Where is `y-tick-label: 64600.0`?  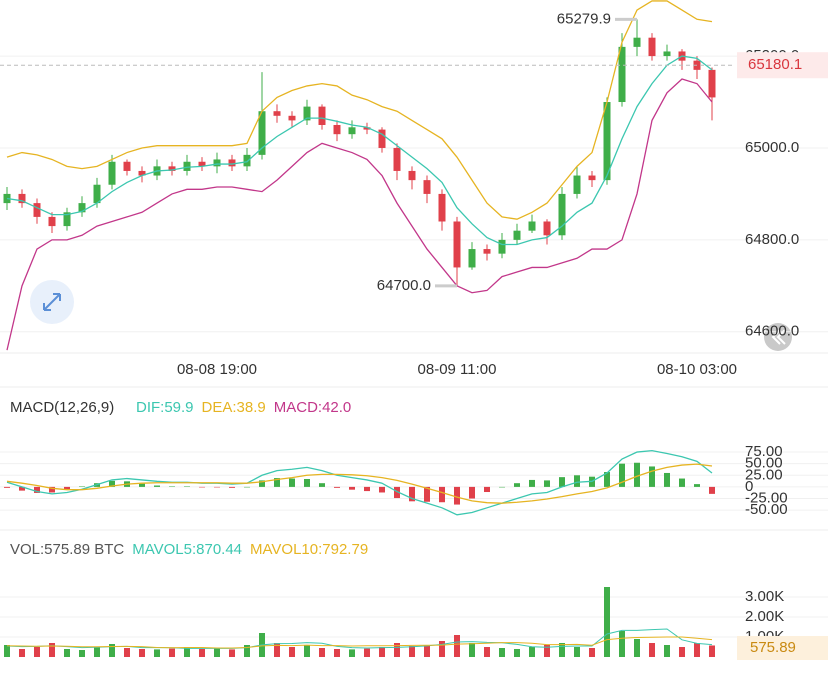 y-tick-label: 64600.0 is located at coordinates (772, 331).